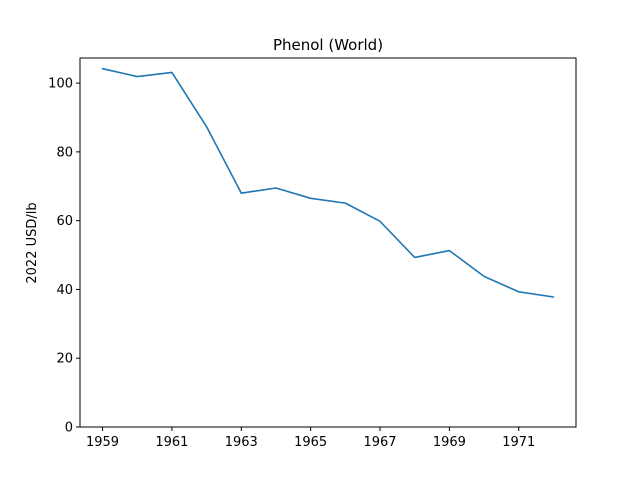  I want to click on y-tick-label: 80, so click(64, 152).